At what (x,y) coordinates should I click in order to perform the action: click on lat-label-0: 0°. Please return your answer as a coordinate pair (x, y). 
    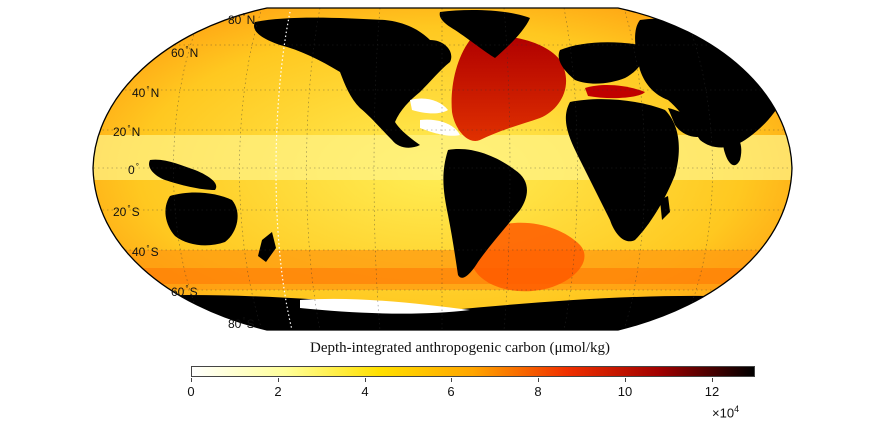
    Looking at the image, I should click on (133, 169).